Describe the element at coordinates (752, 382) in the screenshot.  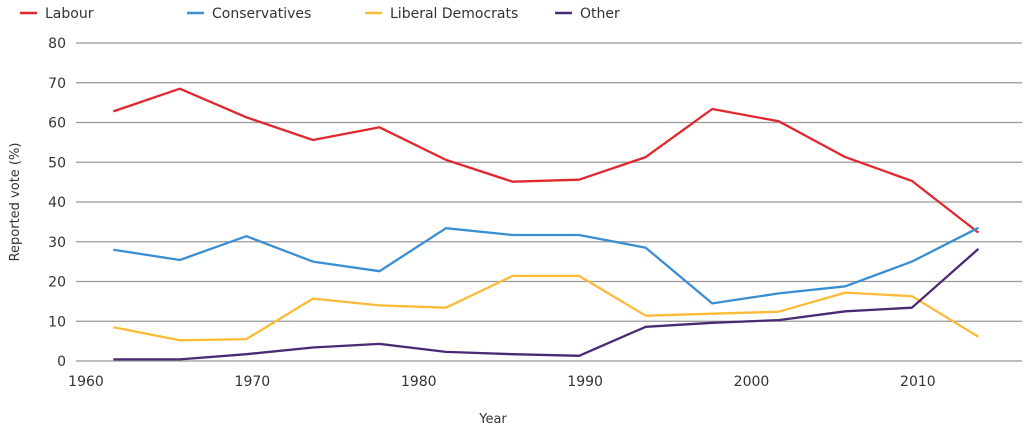
I see `x-tick-label: 2000` at that location.